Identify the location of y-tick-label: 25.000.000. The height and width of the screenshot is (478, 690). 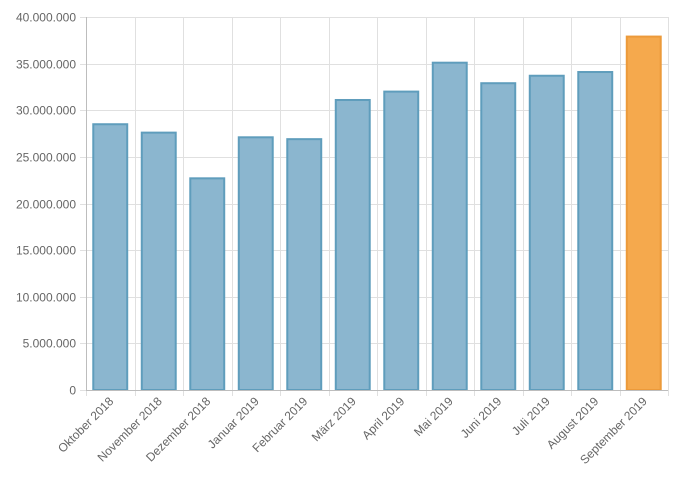
(46, 158).